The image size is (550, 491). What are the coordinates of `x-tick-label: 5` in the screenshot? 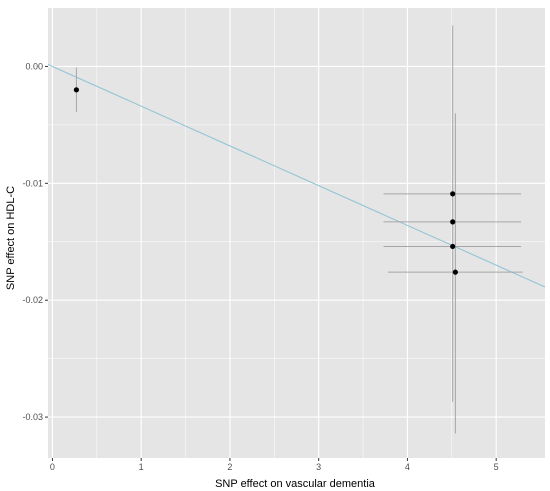 It's located at (496, 467).